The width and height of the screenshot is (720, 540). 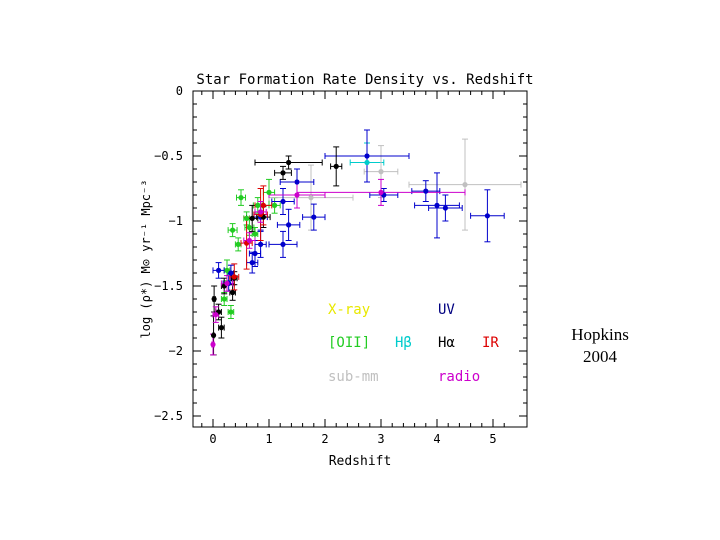 I want to click on y-tick-label: −1.5, so click(x=168, y=286).